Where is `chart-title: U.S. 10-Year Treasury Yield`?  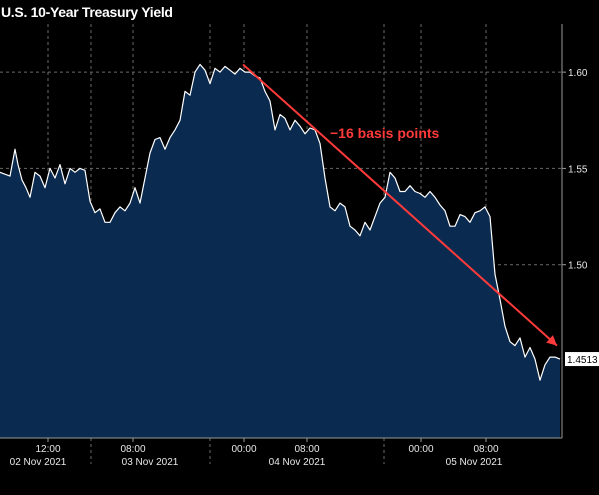 chart-title: U.S. 10-Year Treasury Yield is located at coordinates (87, 12).